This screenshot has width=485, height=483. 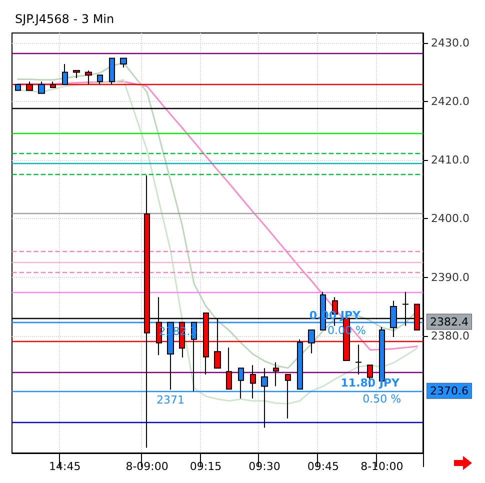 What do you see at coordinates (450, 43) in the screenshot?
I see `y-tick-label: 2430.0` at bounding box center [450, 43].